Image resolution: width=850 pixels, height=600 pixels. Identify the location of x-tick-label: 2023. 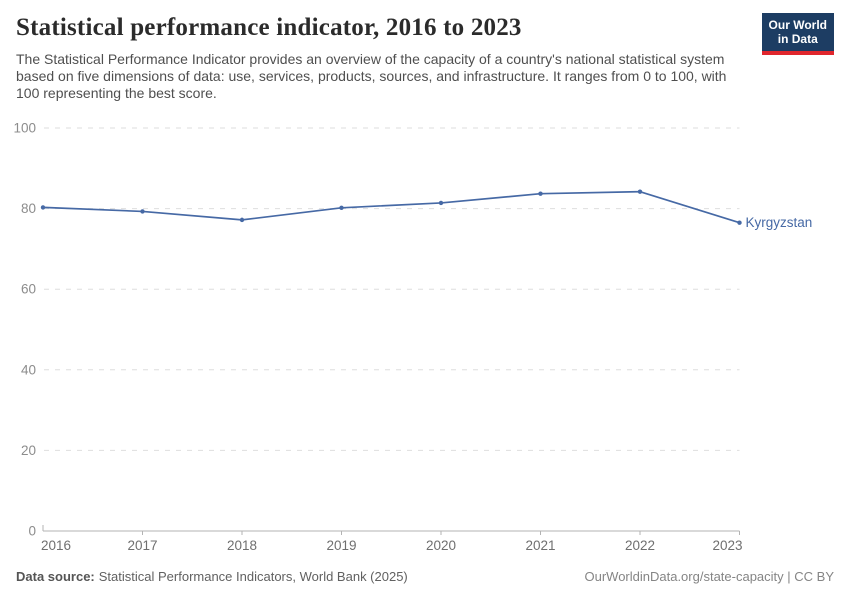
(727, 545).